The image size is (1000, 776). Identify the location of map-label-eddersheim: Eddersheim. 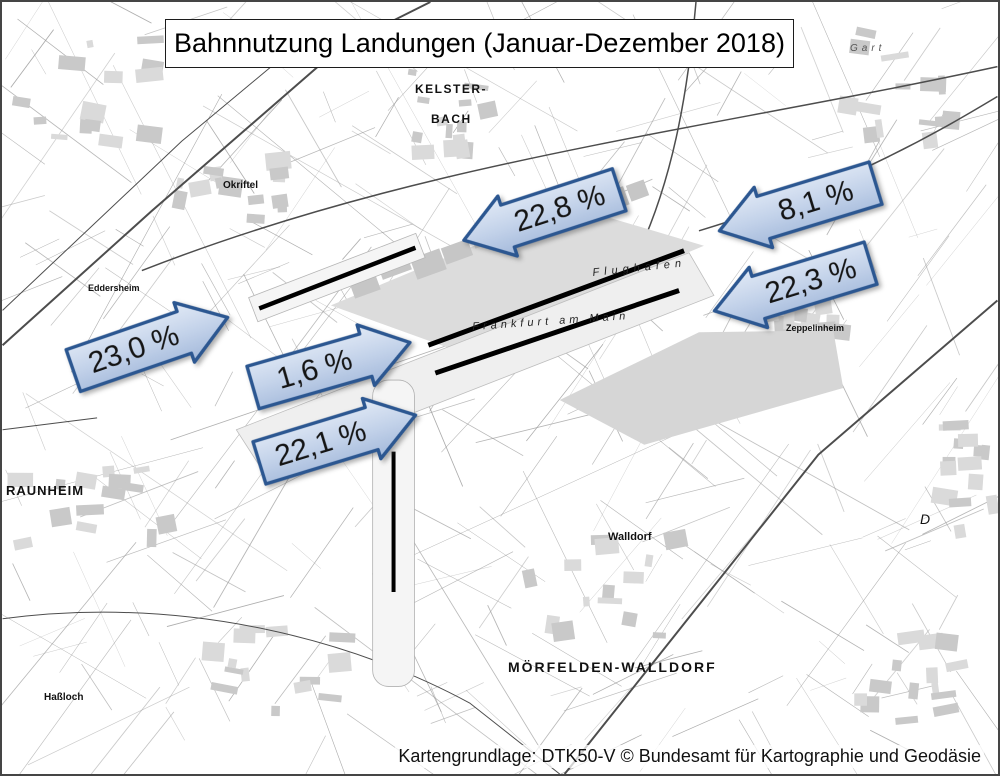
(114, 288).